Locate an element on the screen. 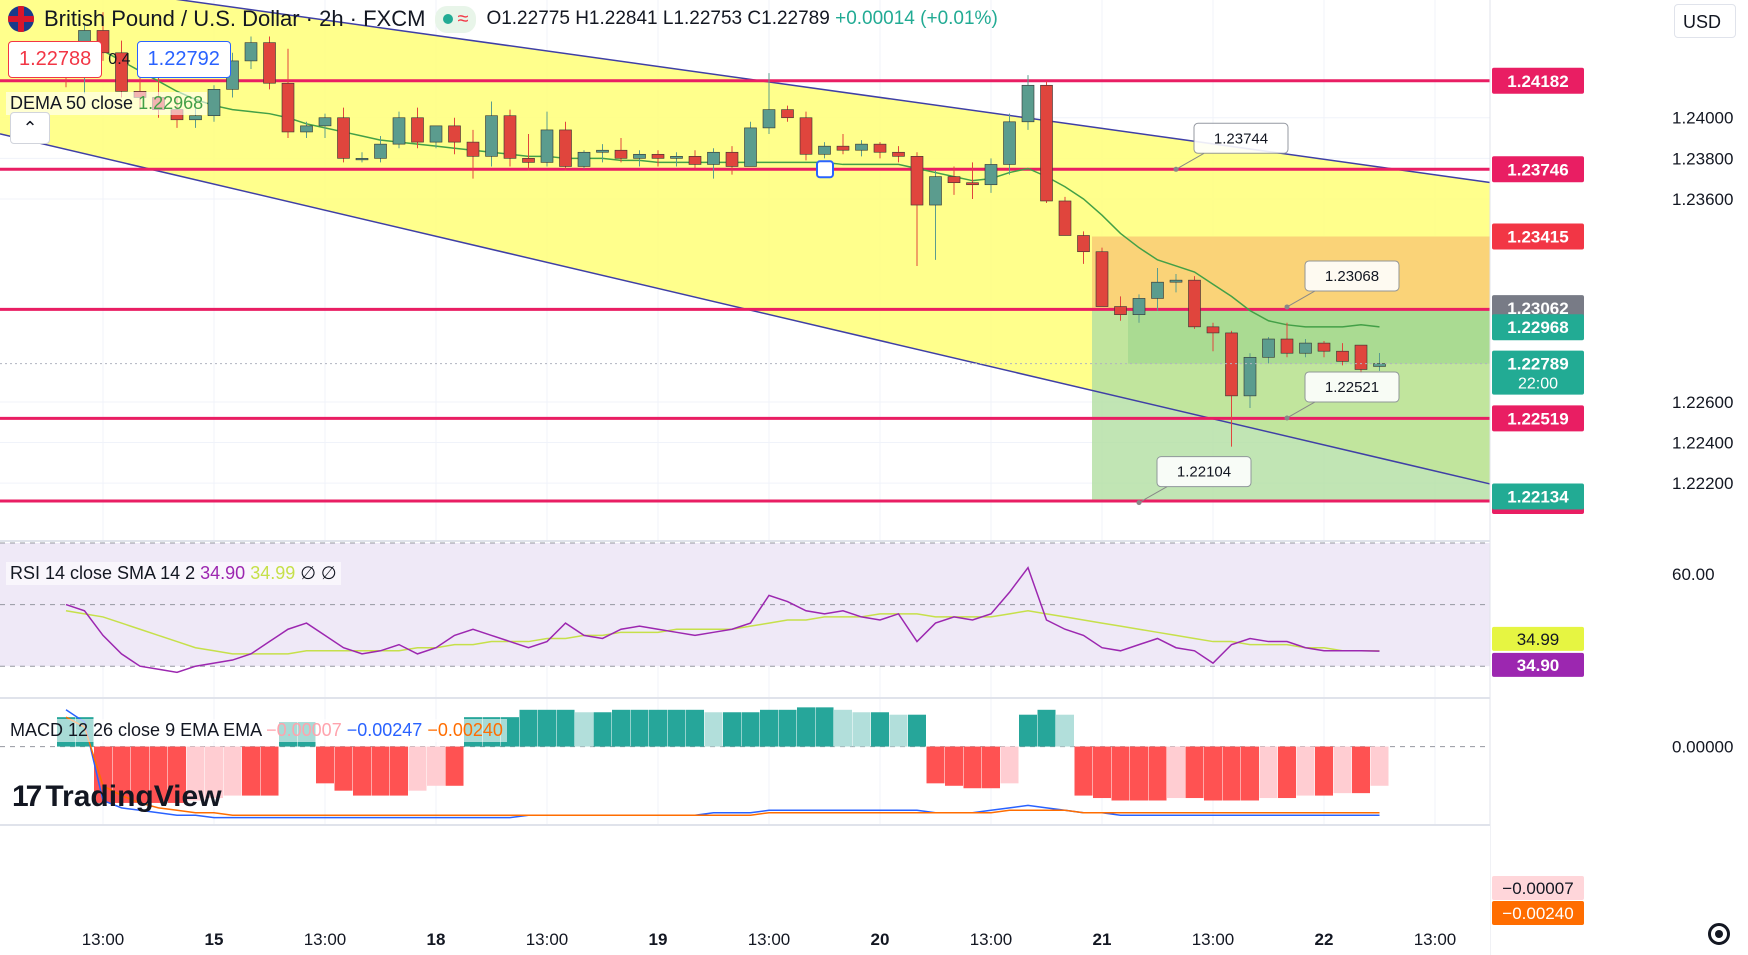  price-axis-badge-label: 1.23062 is located at coordinates (1537, 308).